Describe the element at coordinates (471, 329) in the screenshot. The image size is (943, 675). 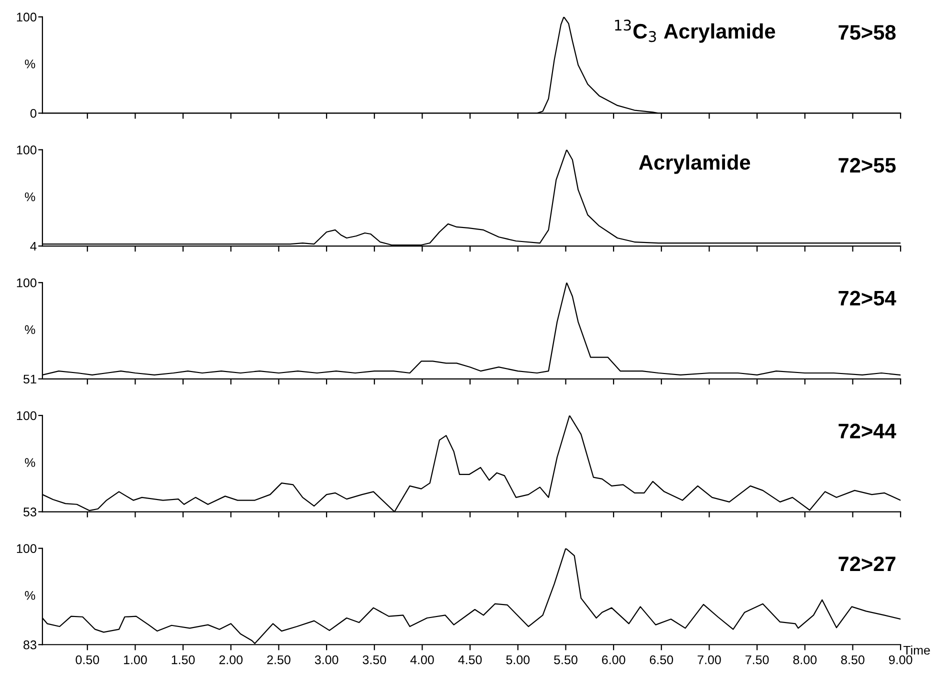
I see `line-series` at that location.